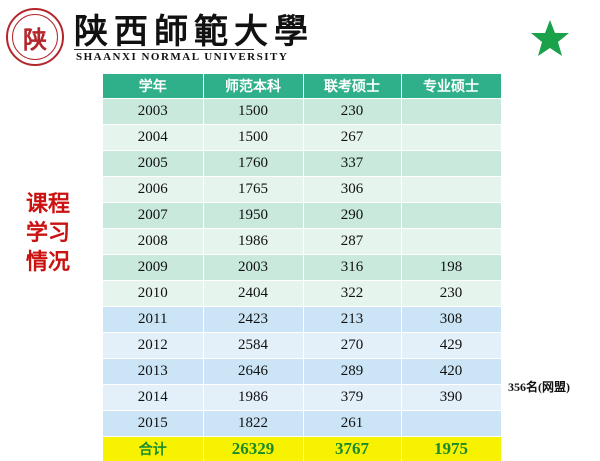  I want to click on table-cell: 420, so click(451, 372).